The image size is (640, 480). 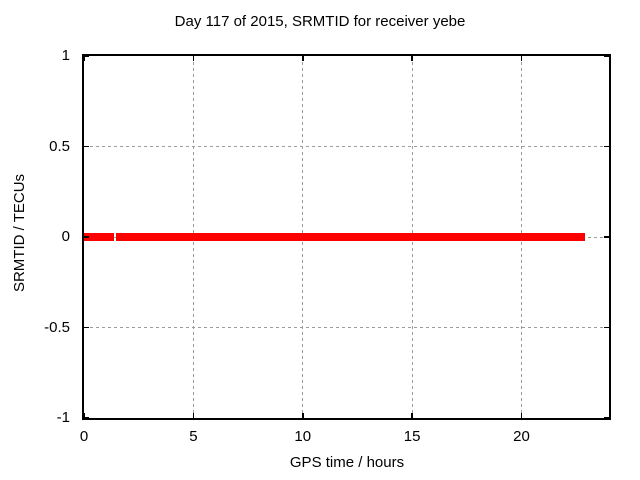 What do you see at coordinates (65, 55) in the screenshot?
I see `y-tick-label: 1` at bounding box center [65, 55].